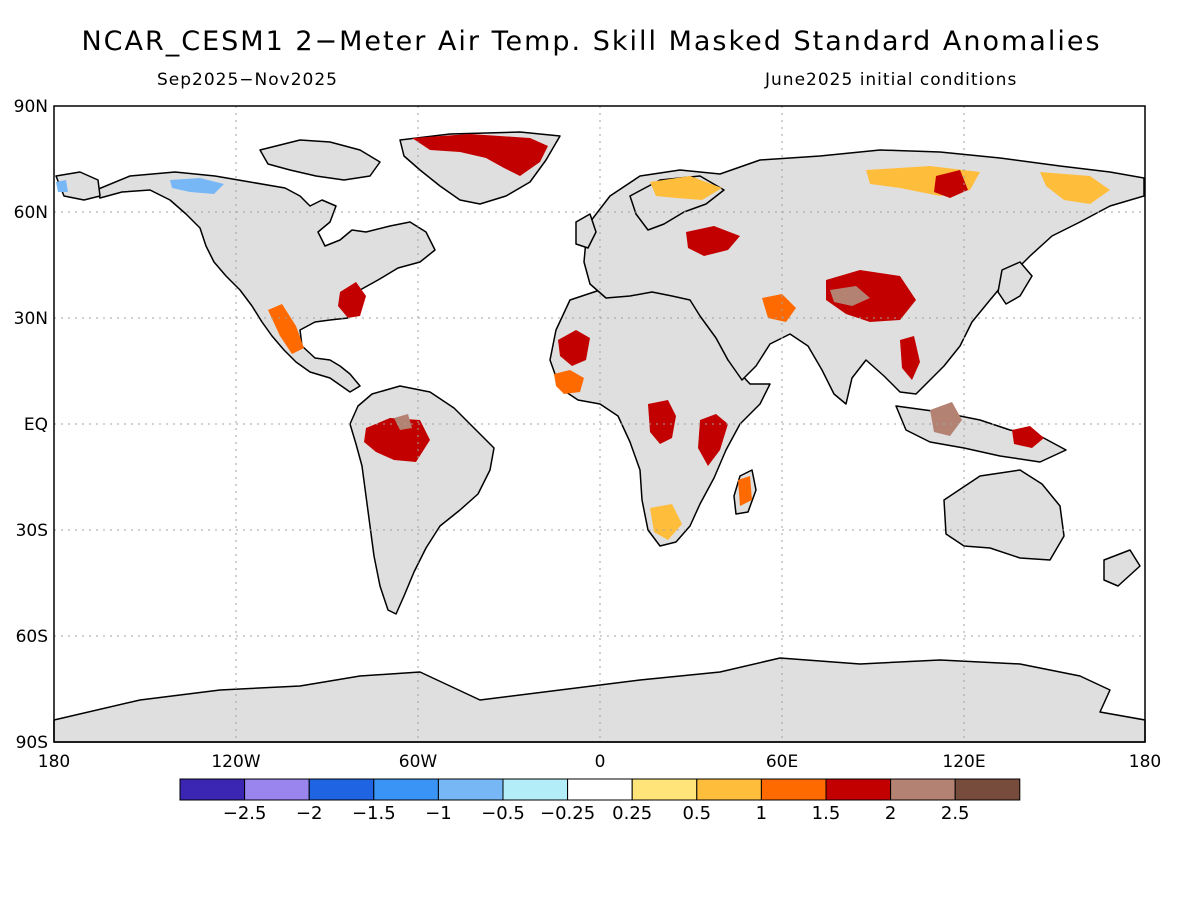 This screenshot has width=1200, height=900. I want to click on lat-label: 30S, so click(32, 531).